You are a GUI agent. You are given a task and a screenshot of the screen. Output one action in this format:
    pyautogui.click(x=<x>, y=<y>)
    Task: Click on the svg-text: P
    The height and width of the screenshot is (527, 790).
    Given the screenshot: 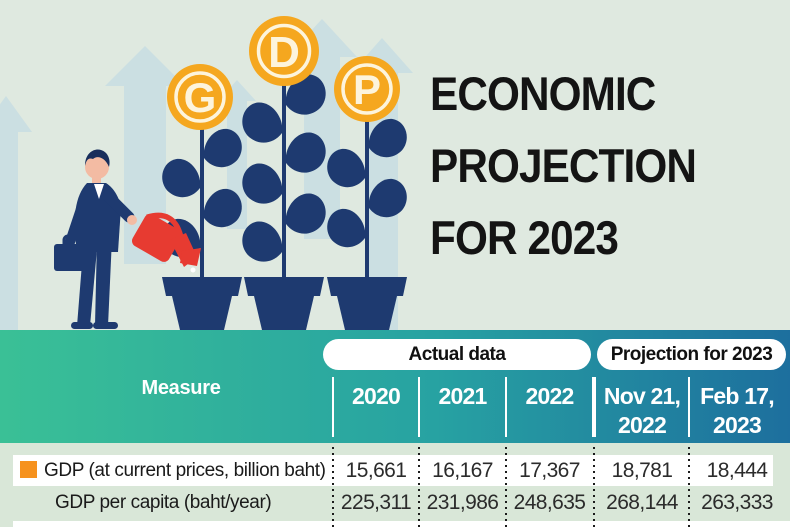 What is the action you would take?
    pyautogui.click(x=367, y=89)
    